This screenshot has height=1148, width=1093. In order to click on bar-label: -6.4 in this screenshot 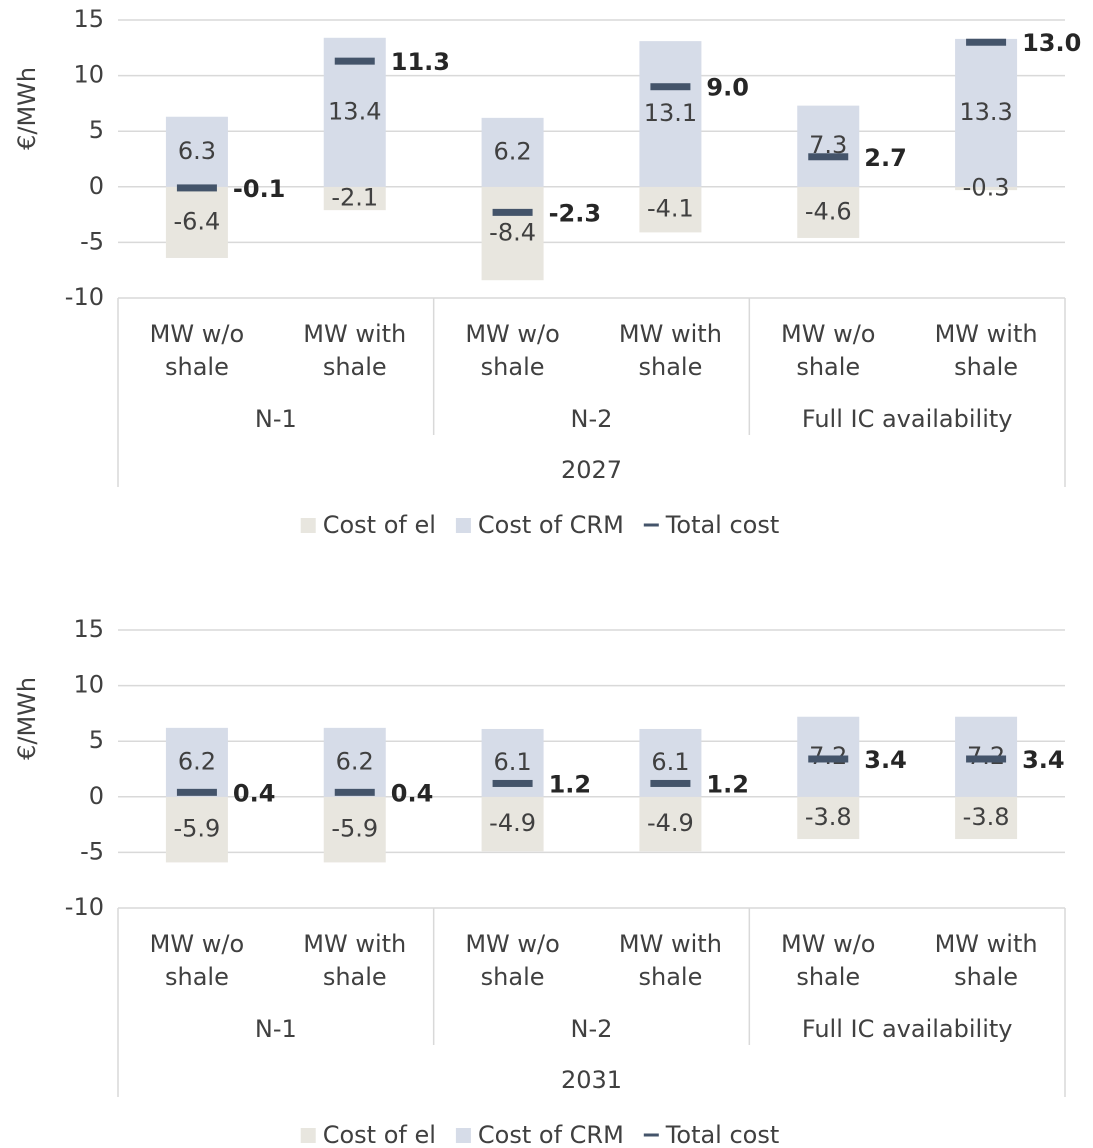, I will do `click(197, 221)`.